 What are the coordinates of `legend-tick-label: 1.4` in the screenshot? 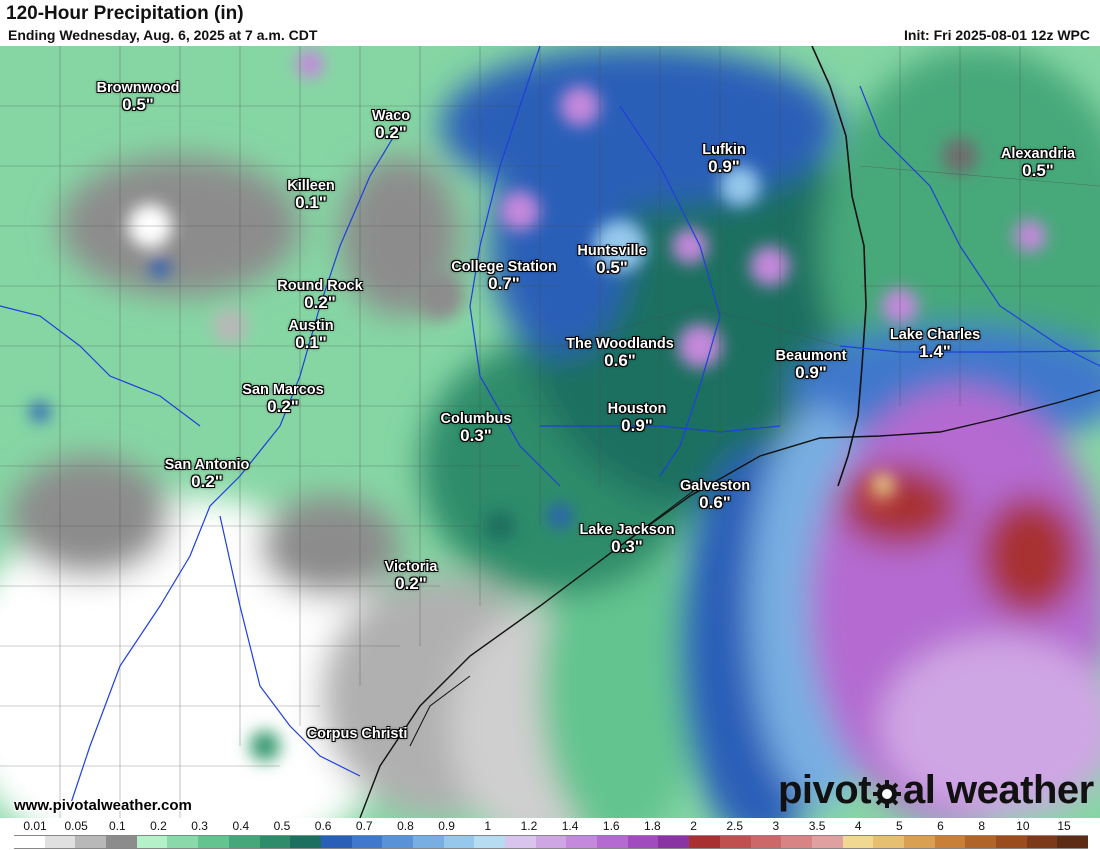 It's located at (570, 826).